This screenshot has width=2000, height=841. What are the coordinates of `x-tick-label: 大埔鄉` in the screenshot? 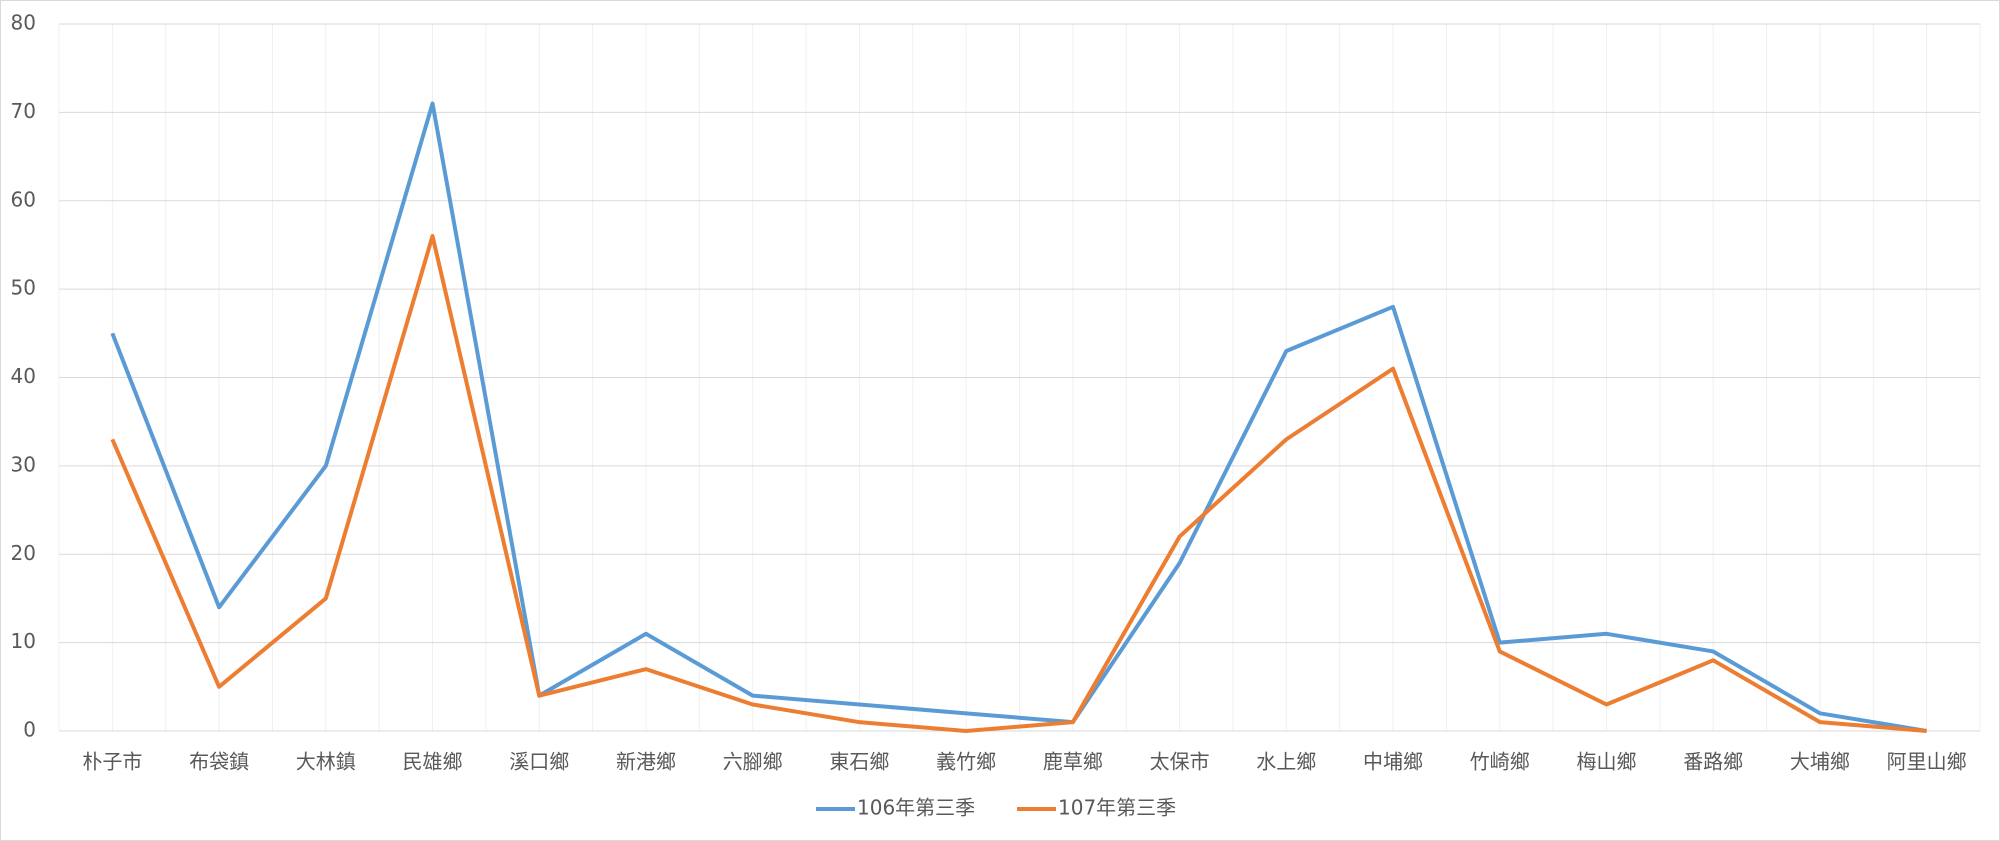 It's located at (1820, 762).